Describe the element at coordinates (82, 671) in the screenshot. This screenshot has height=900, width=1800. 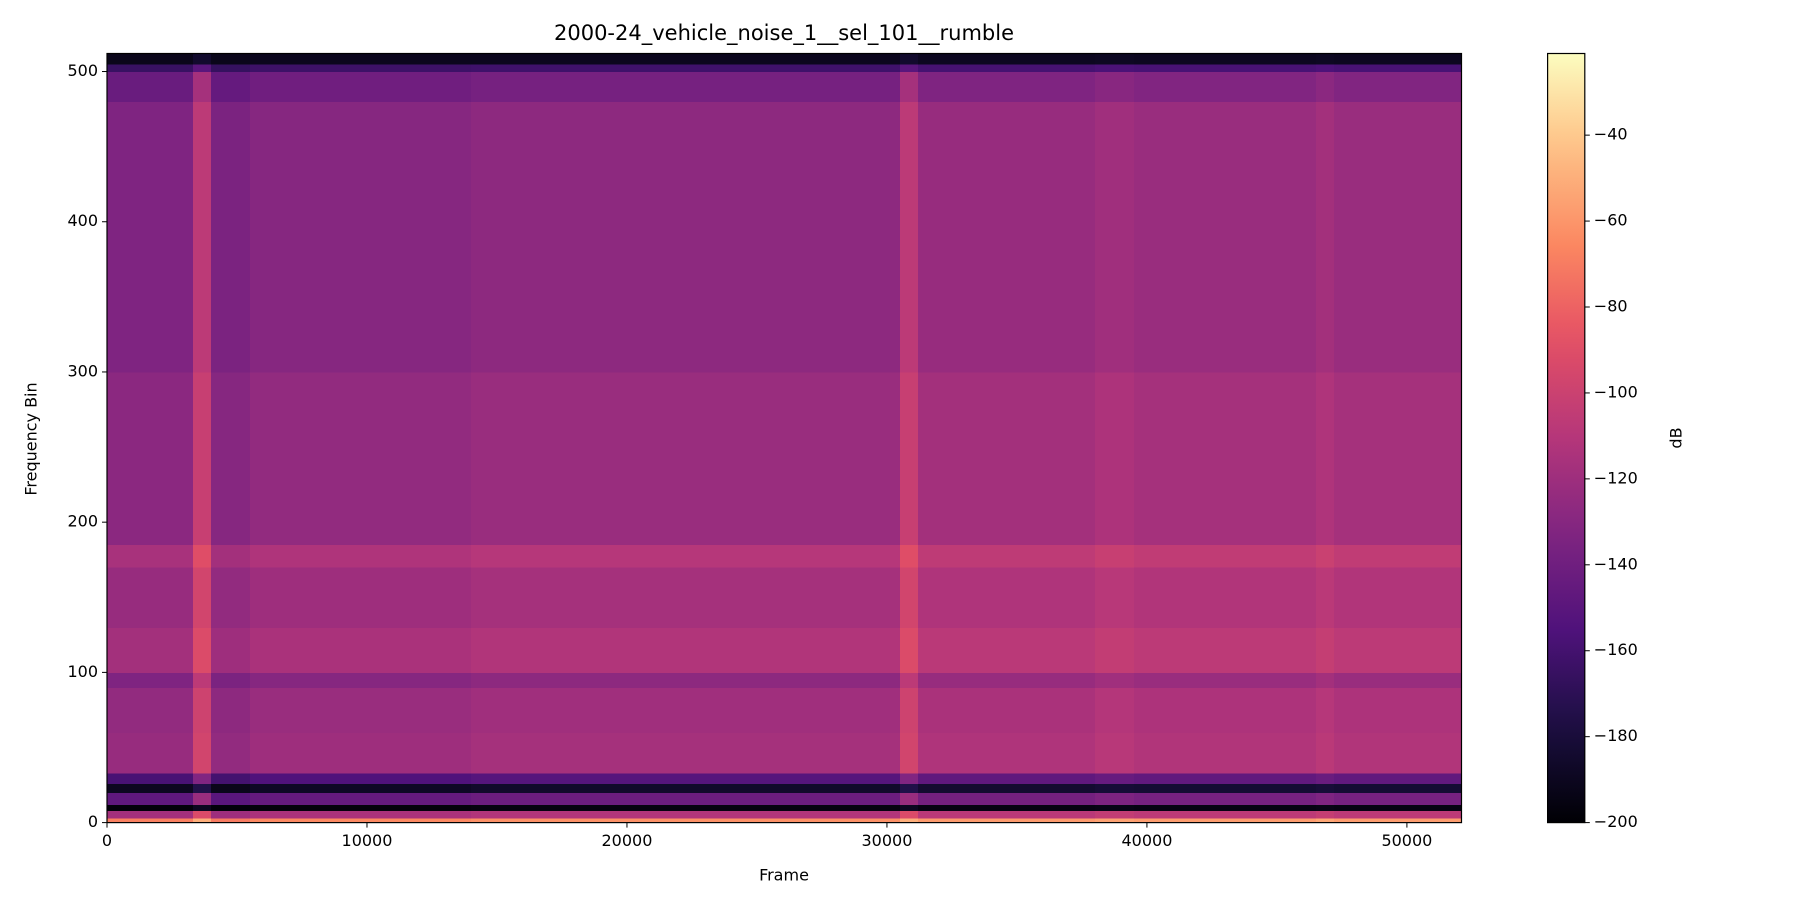
I see `y-tick-label: 100` at that location.